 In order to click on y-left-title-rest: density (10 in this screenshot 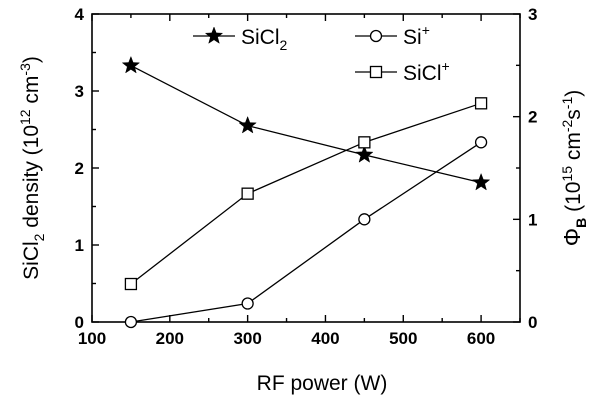, I will do `click(31, 179)`.